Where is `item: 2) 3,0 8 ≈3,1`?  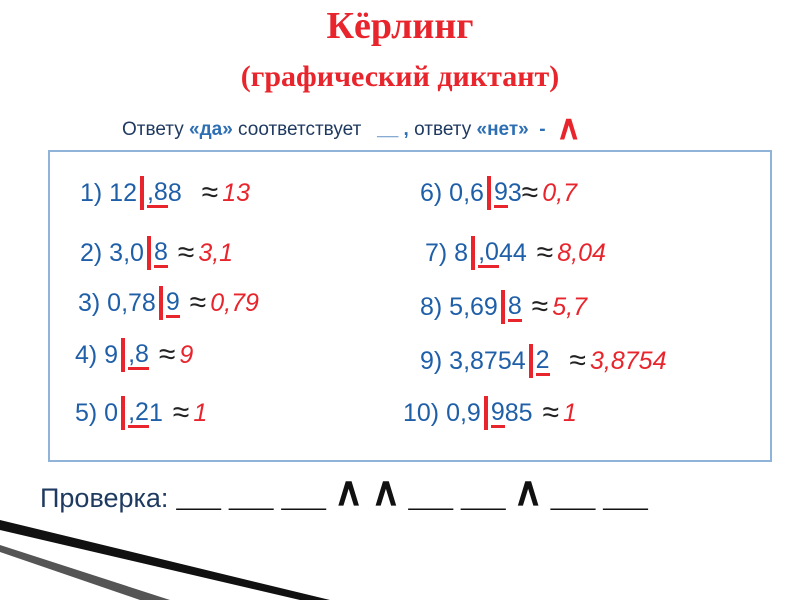
item: 2) 3,0 8 ≈3,1 is located at coordinates (156, 253).